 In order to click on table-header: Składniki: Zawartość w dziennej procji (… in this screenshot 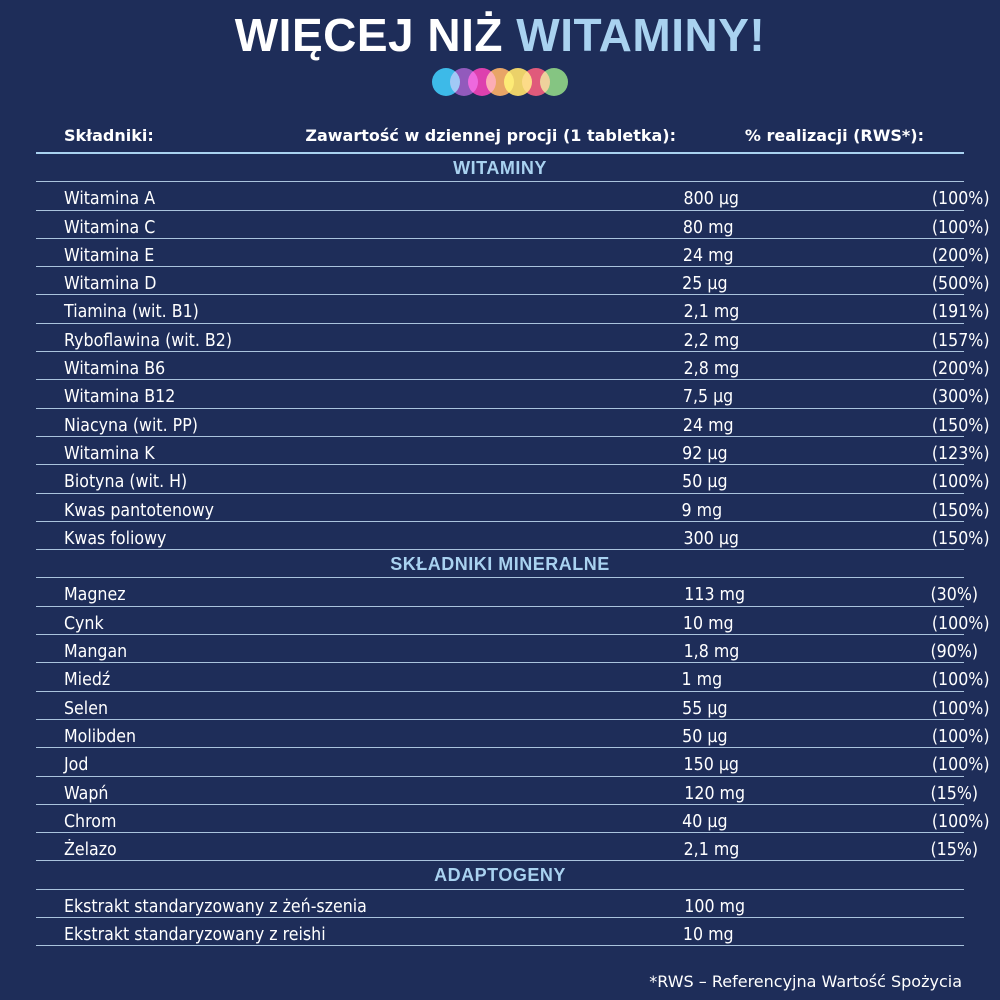, I will do `click(500, 136)`.